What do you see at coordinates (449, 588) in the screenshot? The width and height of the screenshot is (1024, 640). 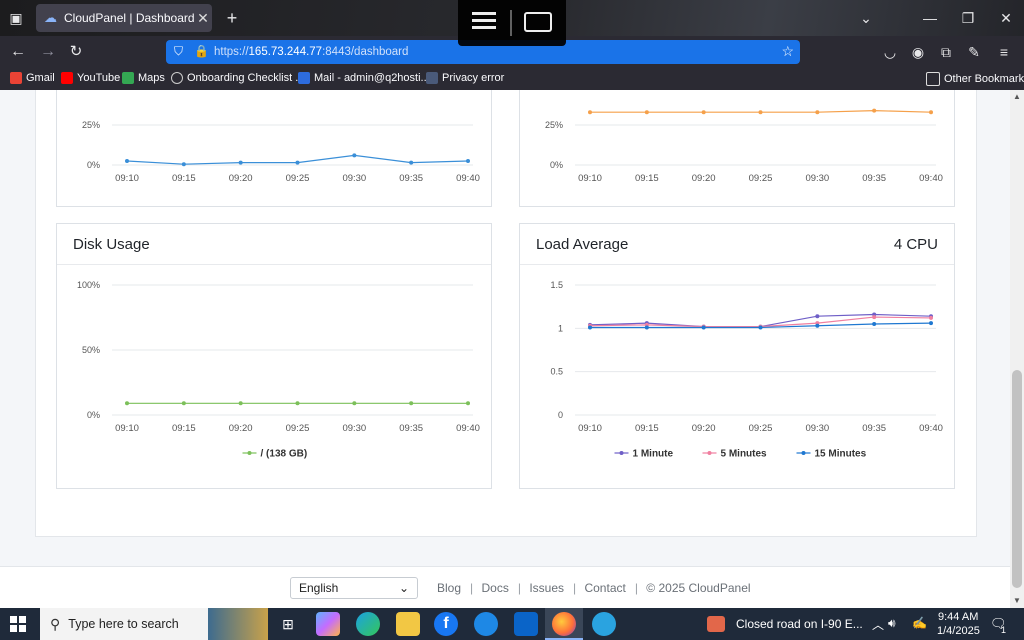 I see `footer-link-blog: Blog` at bounding box center [449, 588].